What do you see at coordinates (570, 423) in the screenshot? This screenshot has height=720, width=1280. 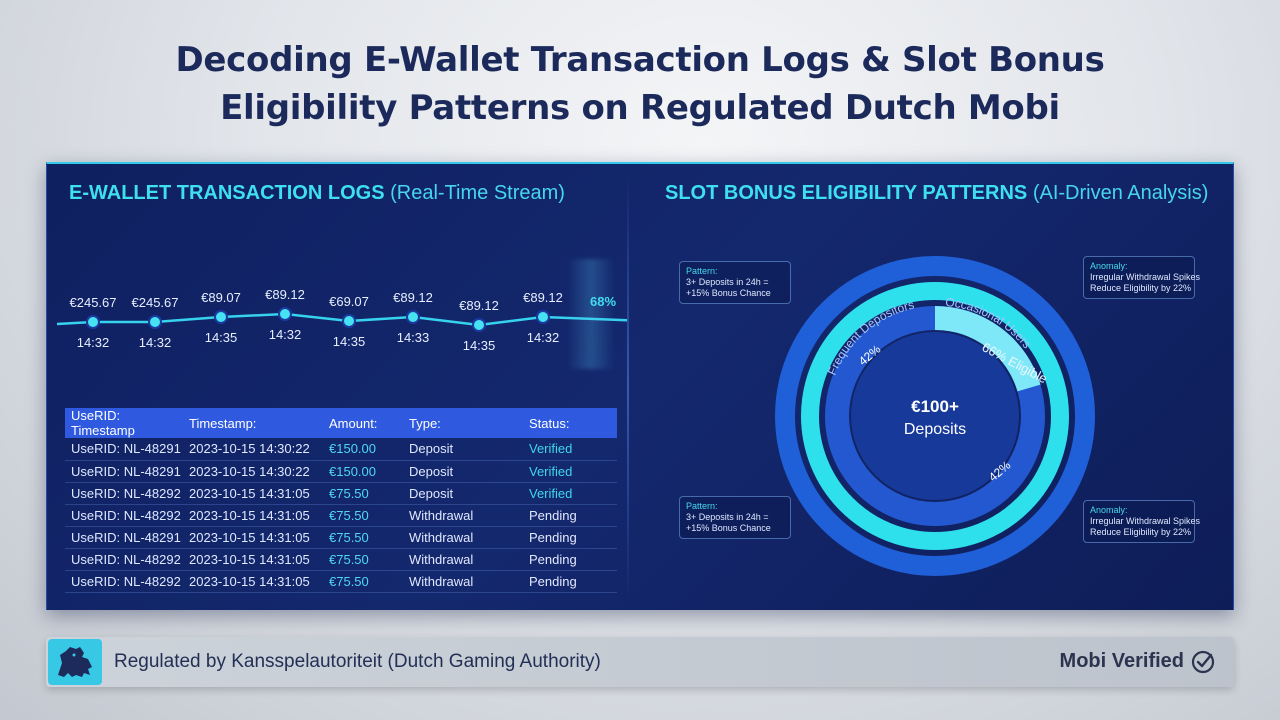 I see `column-header-status: Status:` at bounding box center [570, 423].